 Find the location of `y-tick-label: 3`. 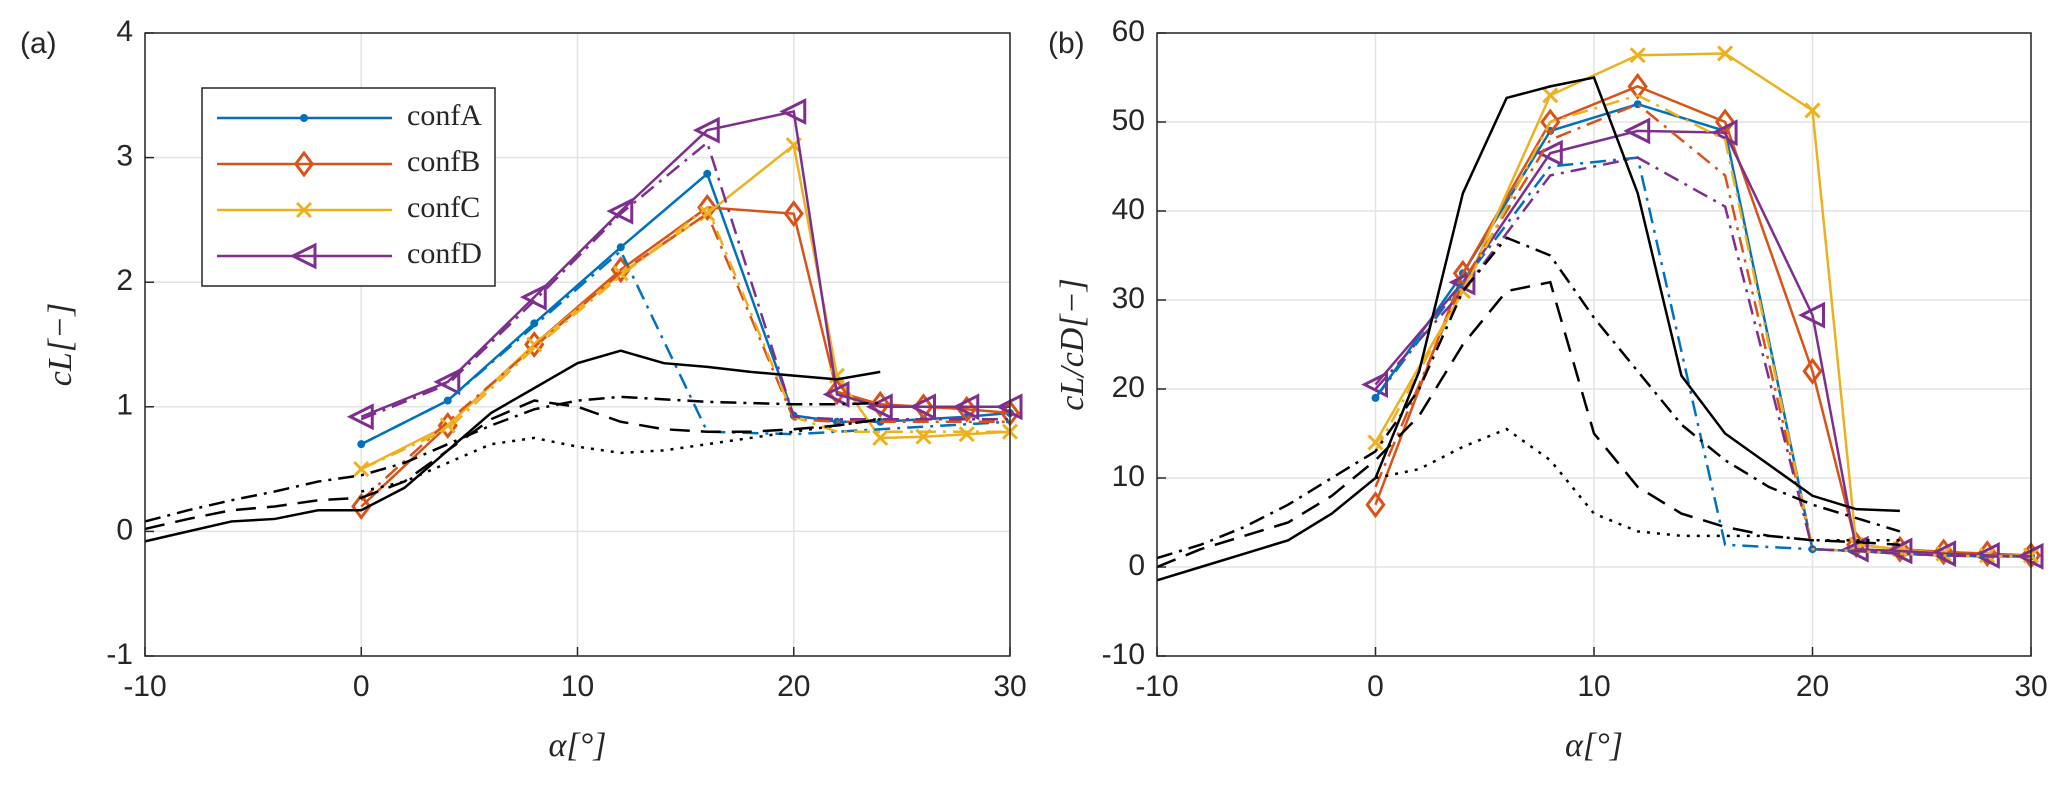

y-tick-label: 3 is located at coordinates (124, 156).